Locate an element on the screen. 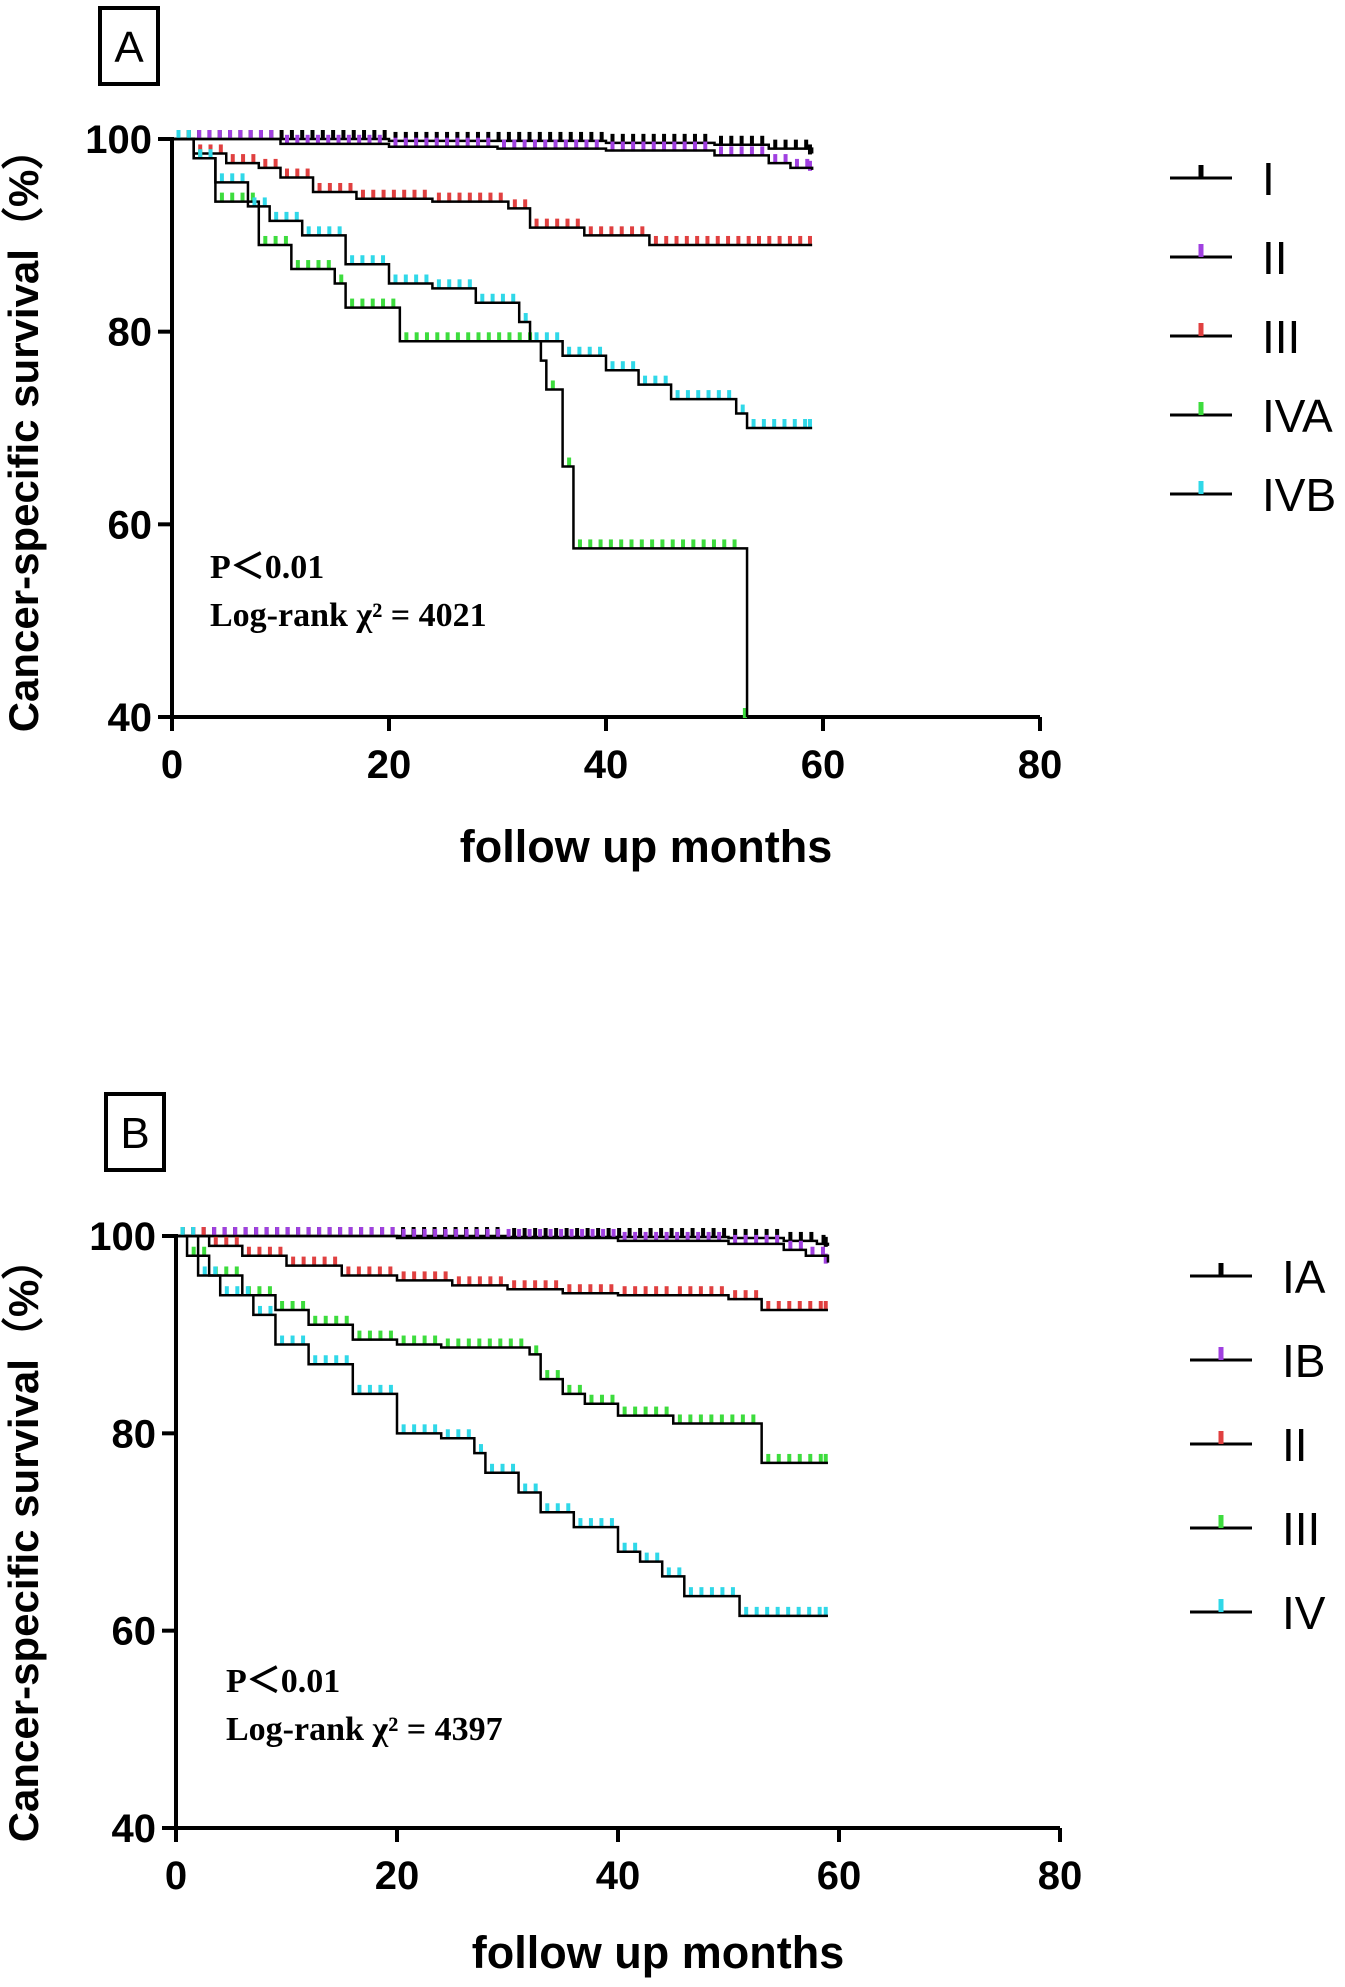 This screenshot has width=1345, height=1987. survival-curve-ib is located at coordinates (503, 1248).